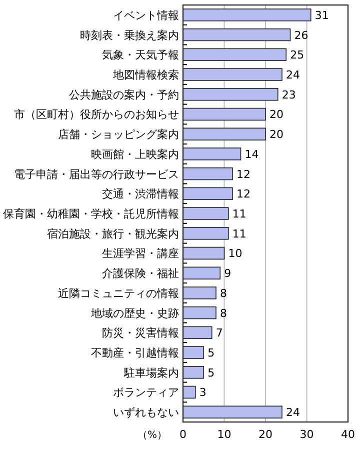 The width and height of the screenshot is (360, 450). I want to click on y-tick-label: 介護保険・福祉, so click(140, 273).